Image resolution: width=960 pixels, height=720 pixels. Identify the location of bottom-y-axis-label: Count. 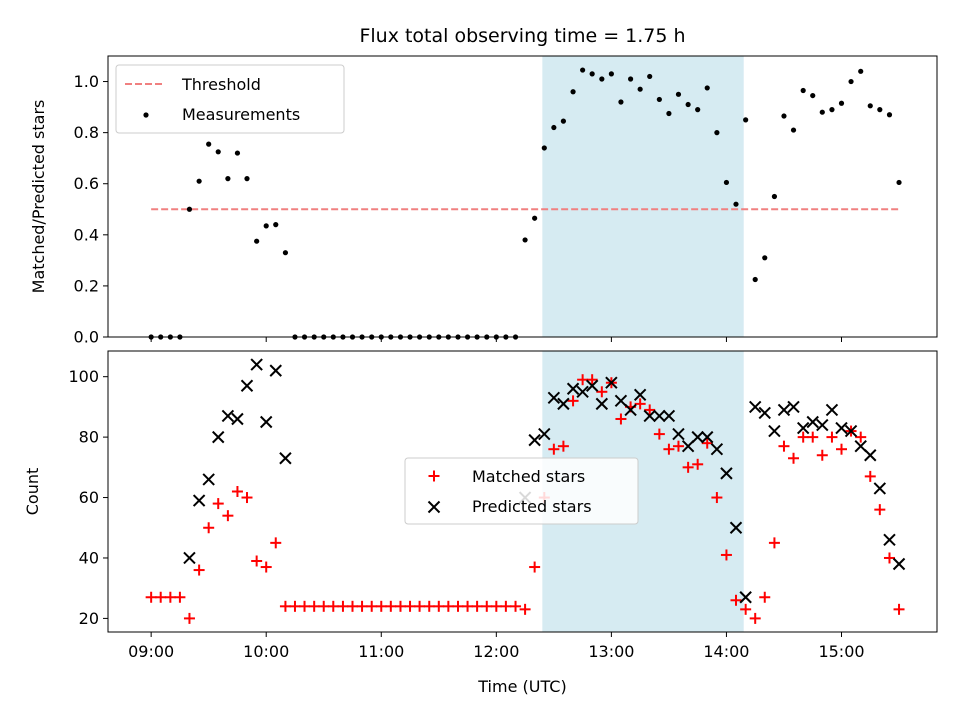
(32, 492).